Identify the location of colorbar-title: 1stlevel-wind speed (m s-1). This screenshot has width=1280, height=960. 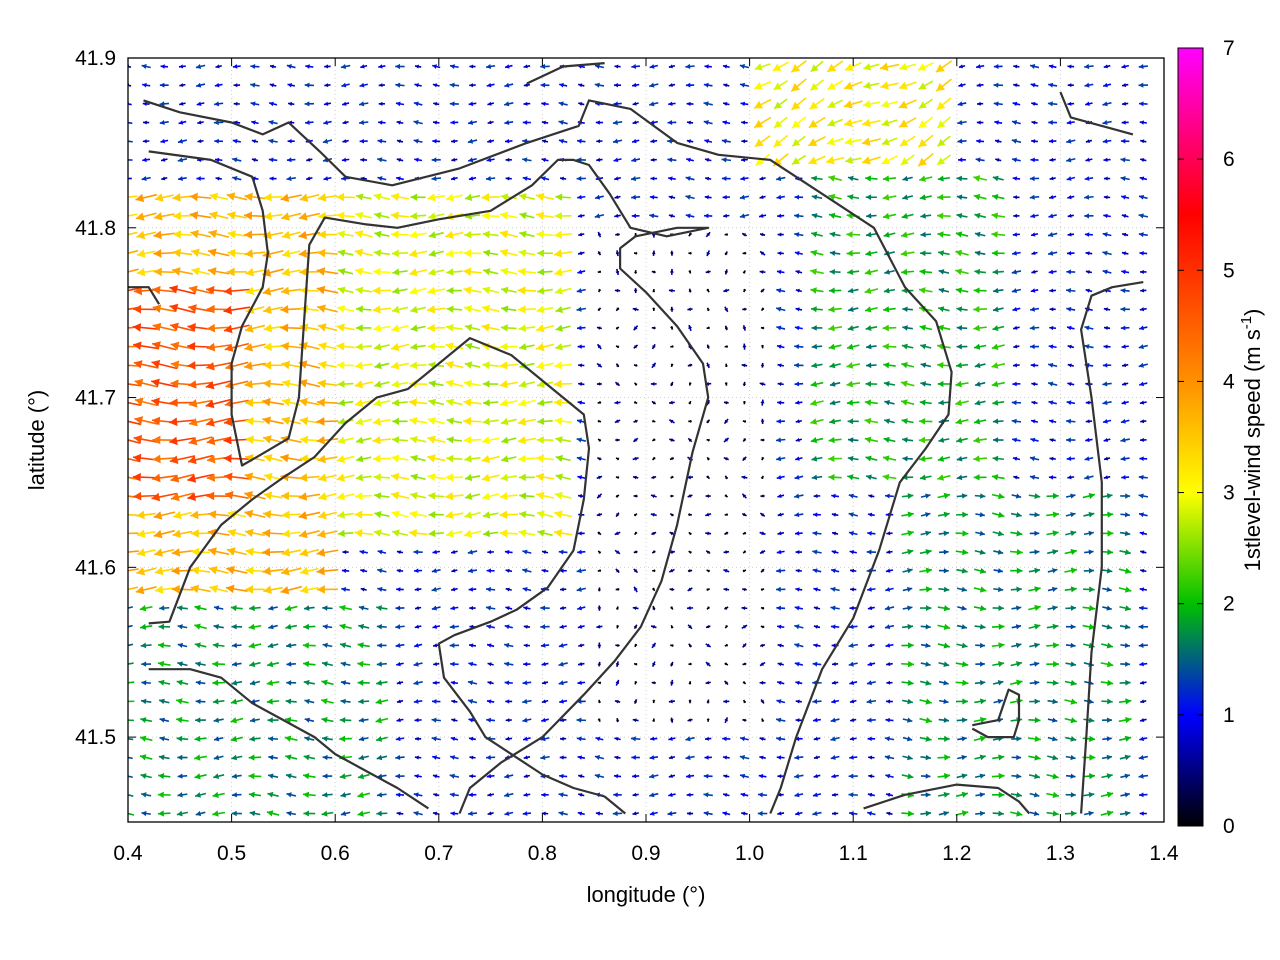
(1251, 440).